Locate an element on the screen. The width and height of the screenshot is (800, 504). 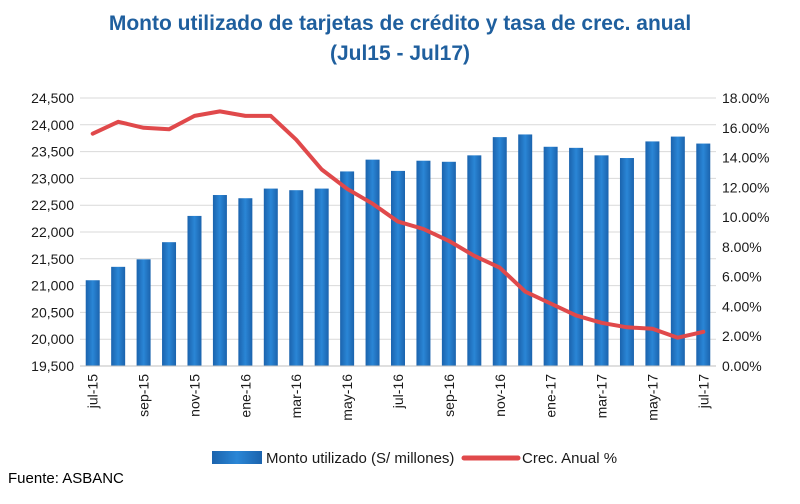
source-note: Fuente: ASBANC is located at coordinates (66, 478).